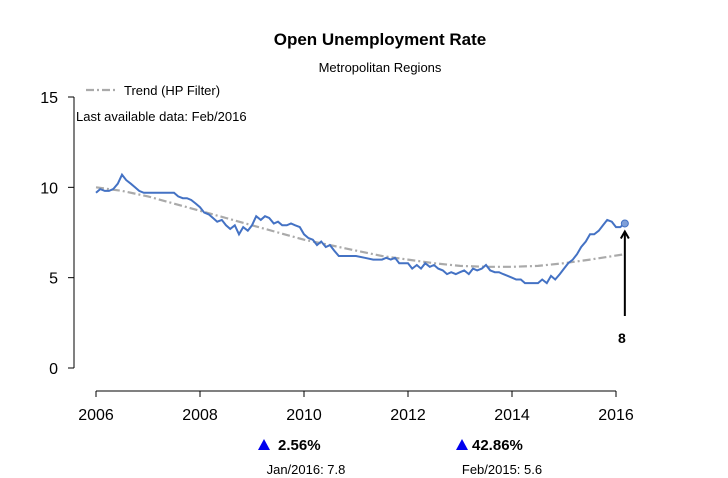 The height and width of the screenshot is (478, 728). I want to click on x-tick-label: 2016, so click(616, 415).